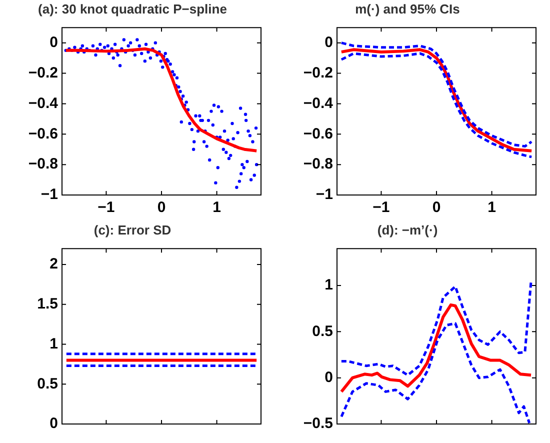 The image size is (550, 443). Describe the element at coordinates (133, 230) in the screenshot. I see `chart-title: (c): Error SD` at that location.